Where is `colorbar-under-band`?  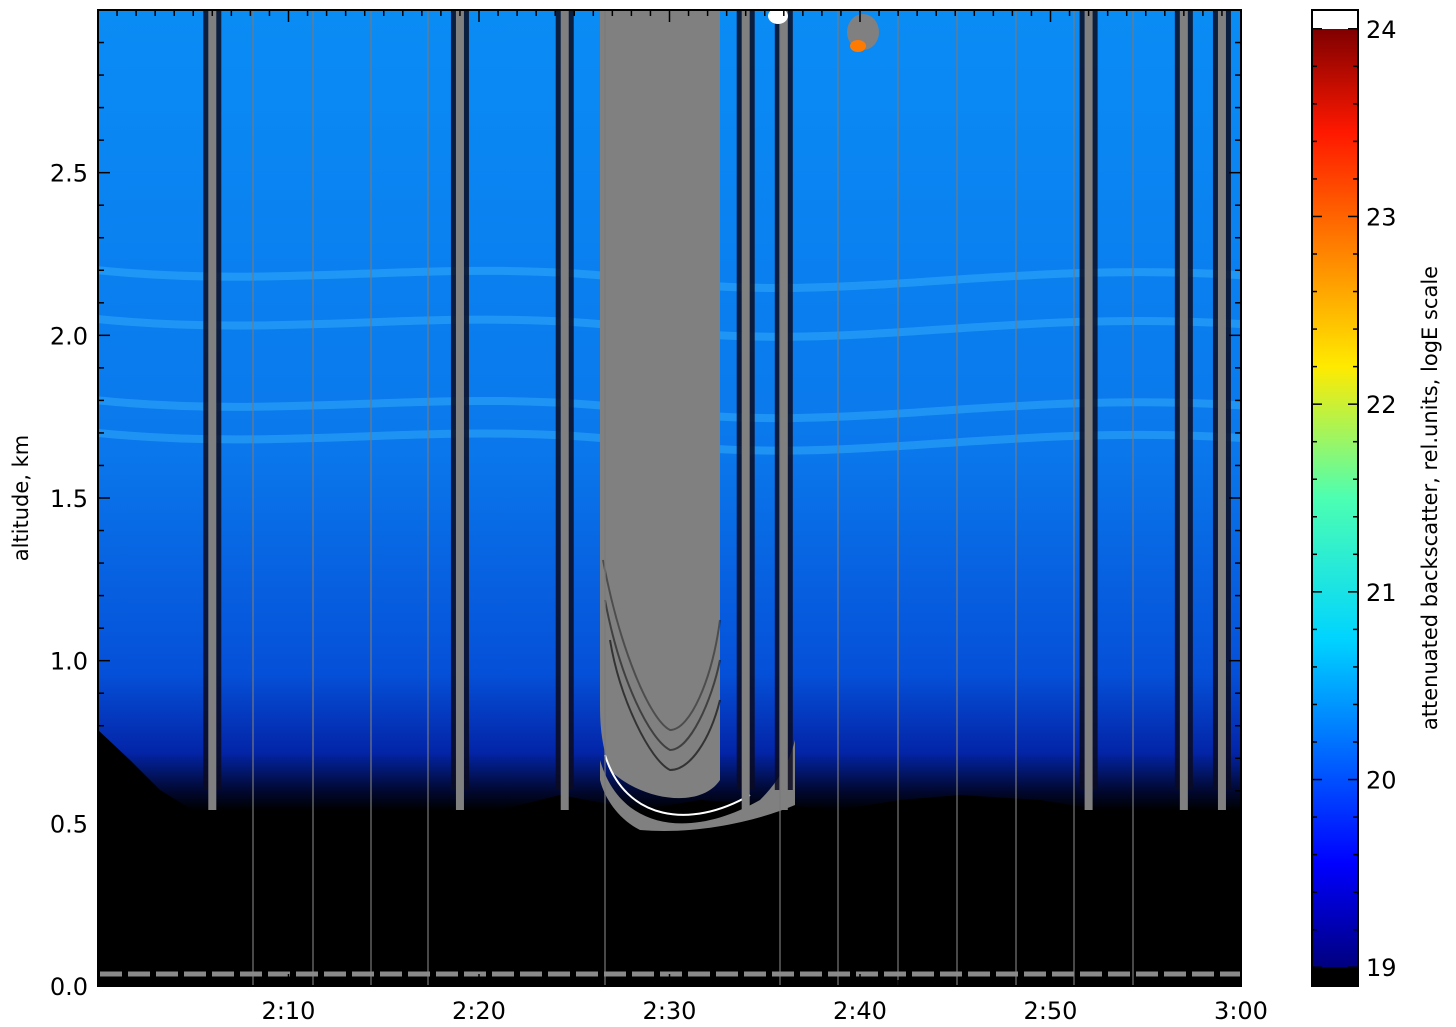
colorbar-under-band is located at coordinates (1335, 976).